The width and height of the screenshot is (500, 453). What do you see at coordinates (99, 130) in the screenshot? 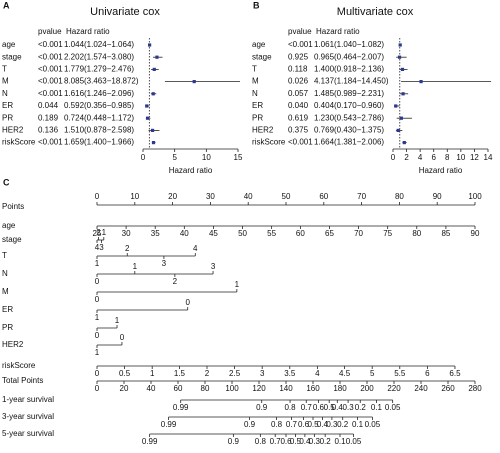
I see `hazard-ratio-label: 1.510(0.878−2.598)` at bounding box center [99, 130].